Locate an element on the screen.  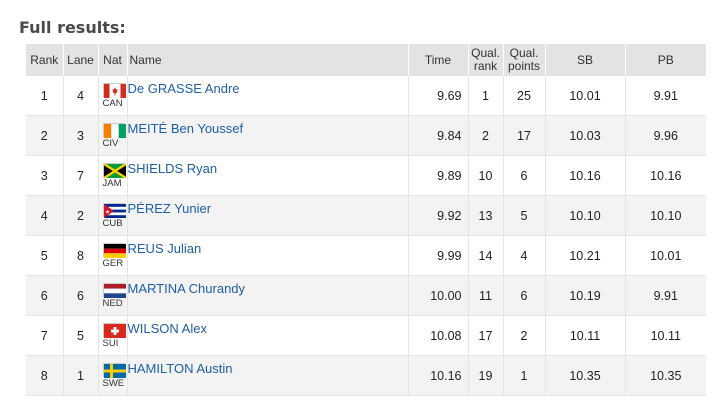
nat-code: SWE is located at coordinates (113, 383).